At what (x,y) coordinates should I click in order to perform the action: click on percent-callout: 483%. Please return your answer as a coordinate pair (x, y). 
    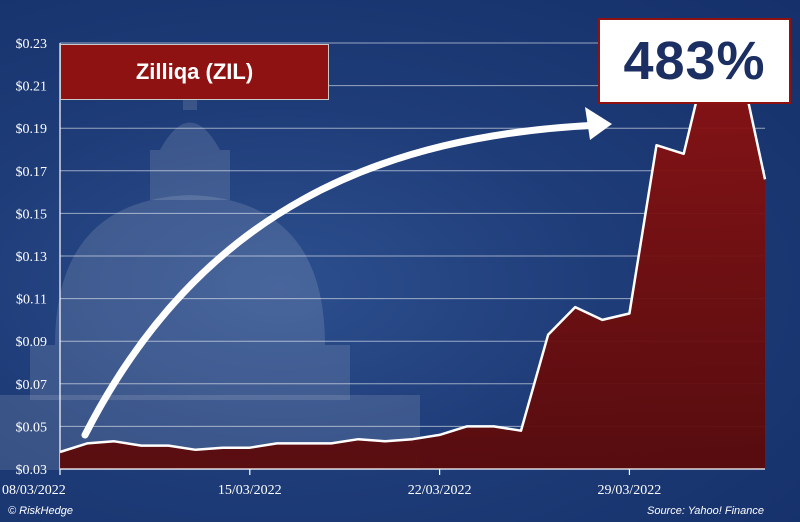
    Looking at the image, I should click on (694, 61).